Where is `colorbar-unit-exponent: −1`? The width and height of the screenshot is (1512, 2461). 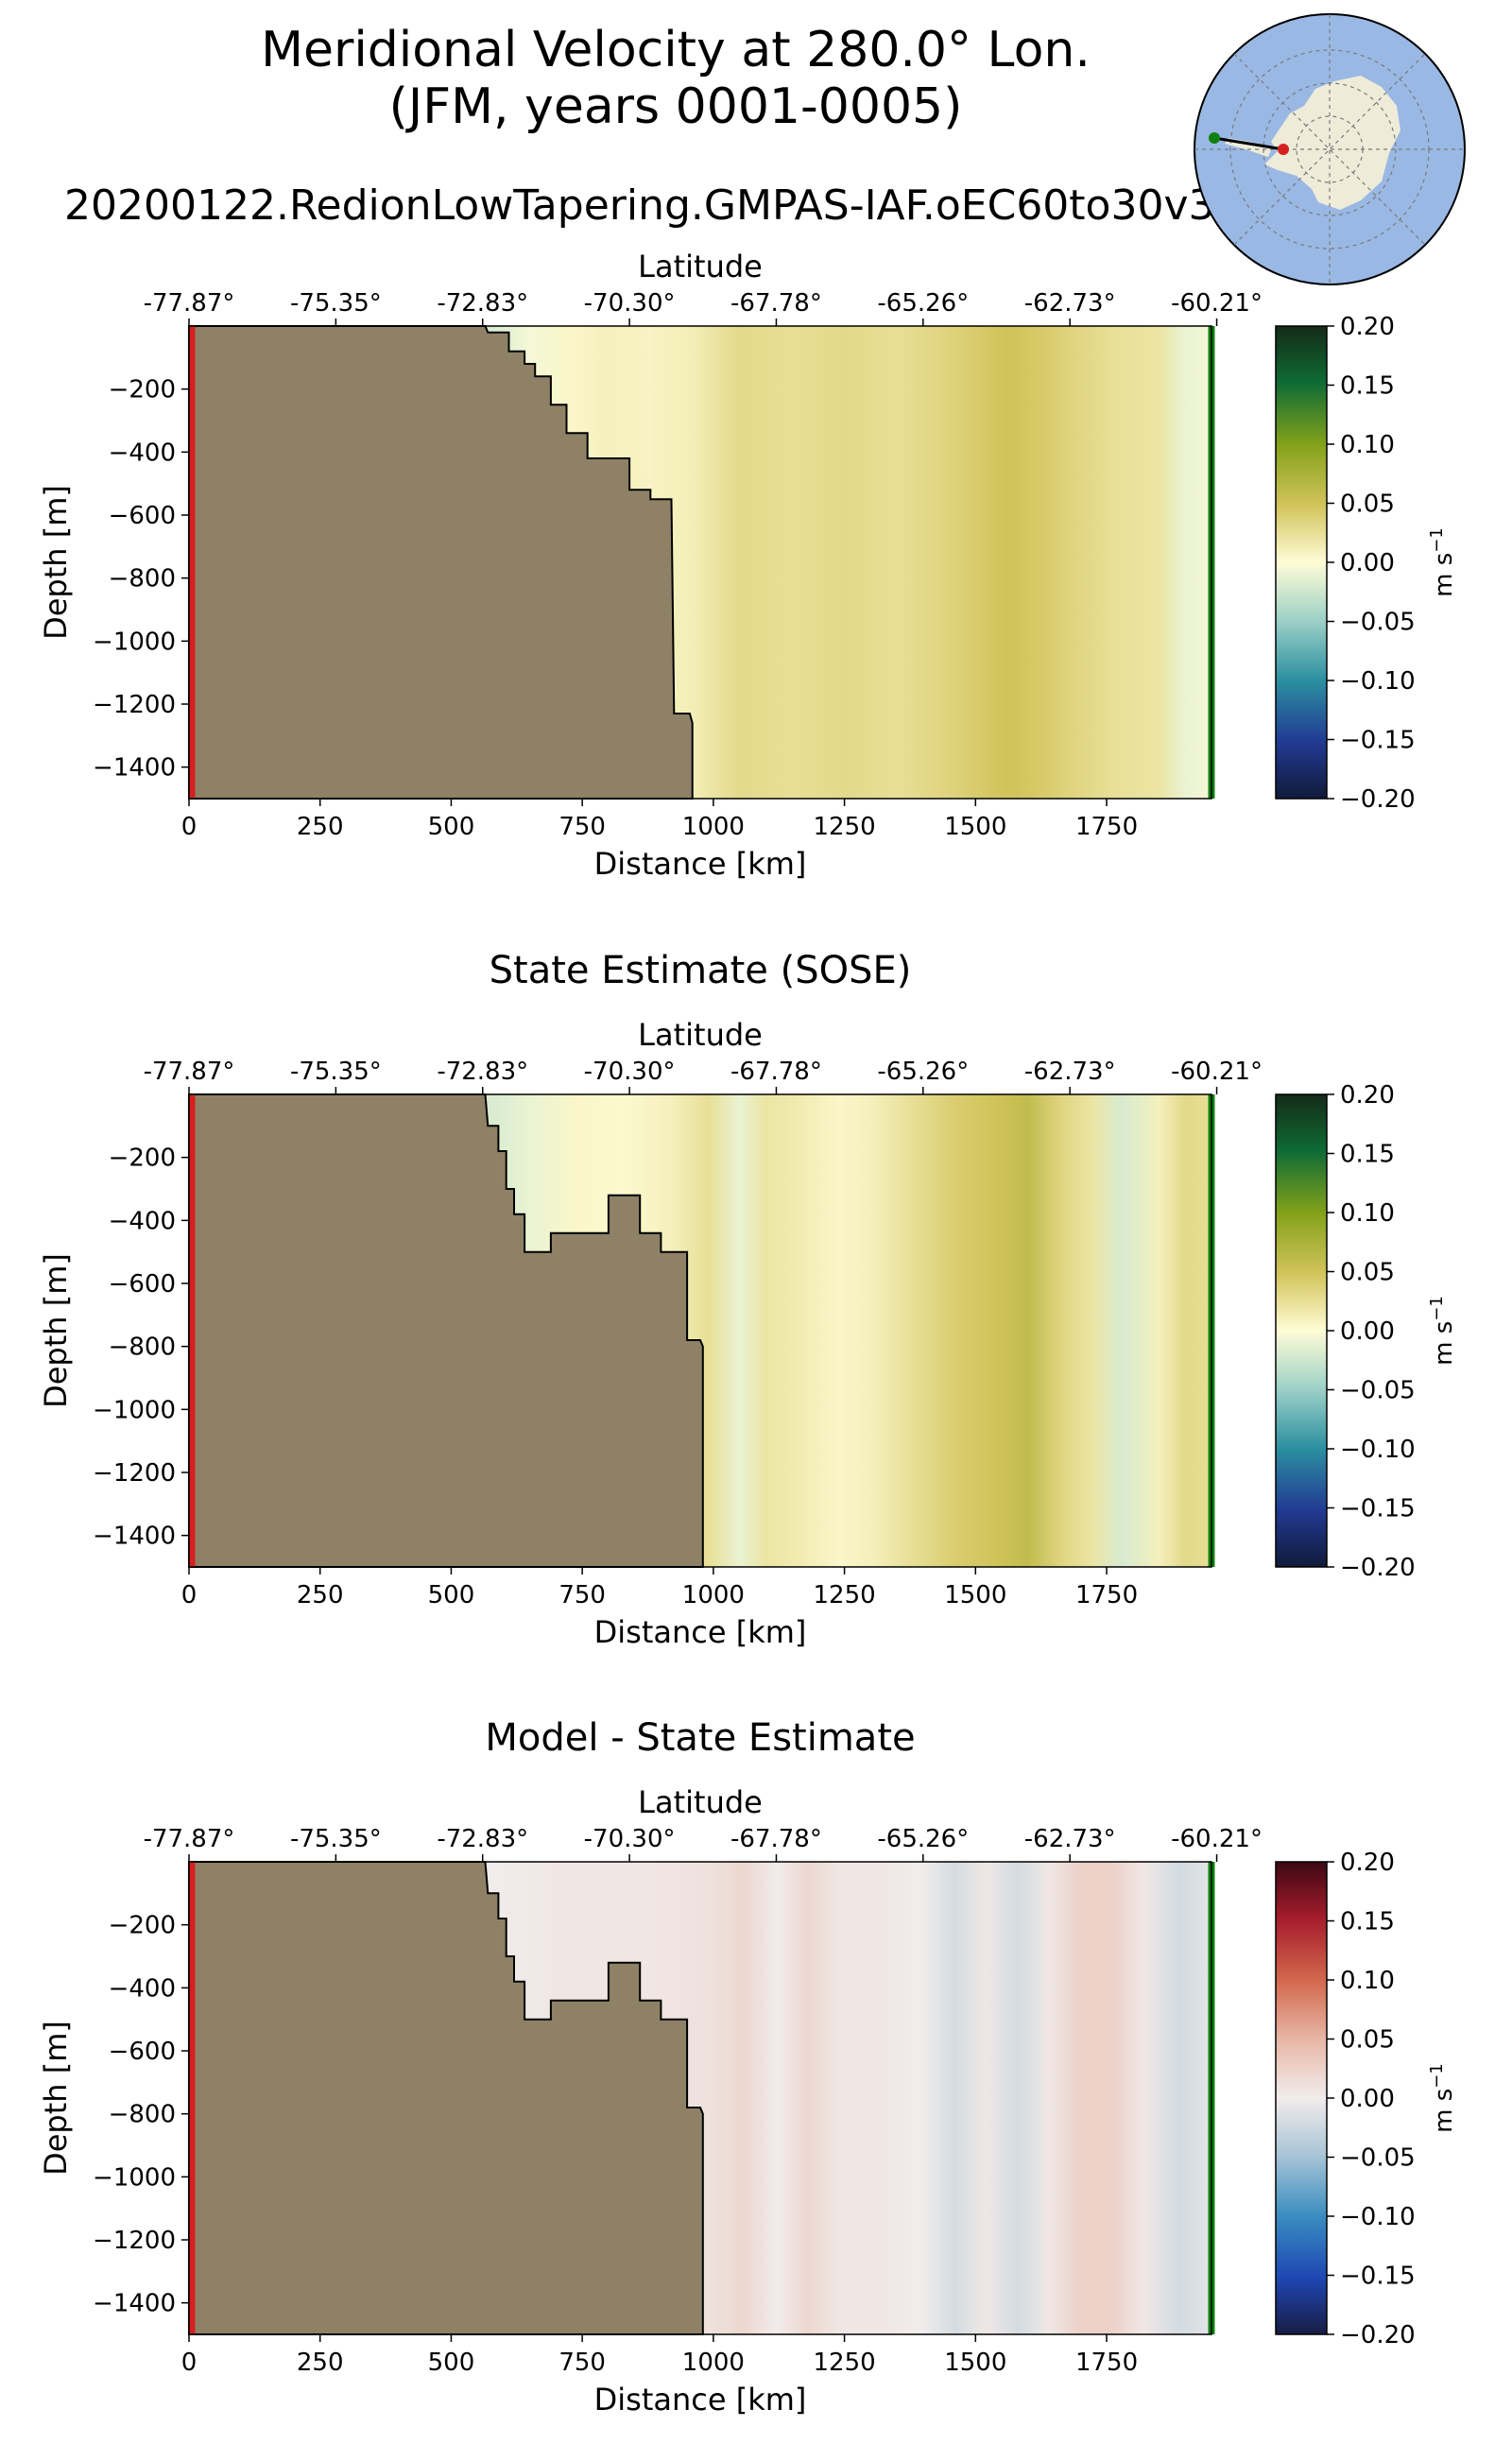
colorbar-unit-exponent: −1 is located at coordinates (1437, 540).